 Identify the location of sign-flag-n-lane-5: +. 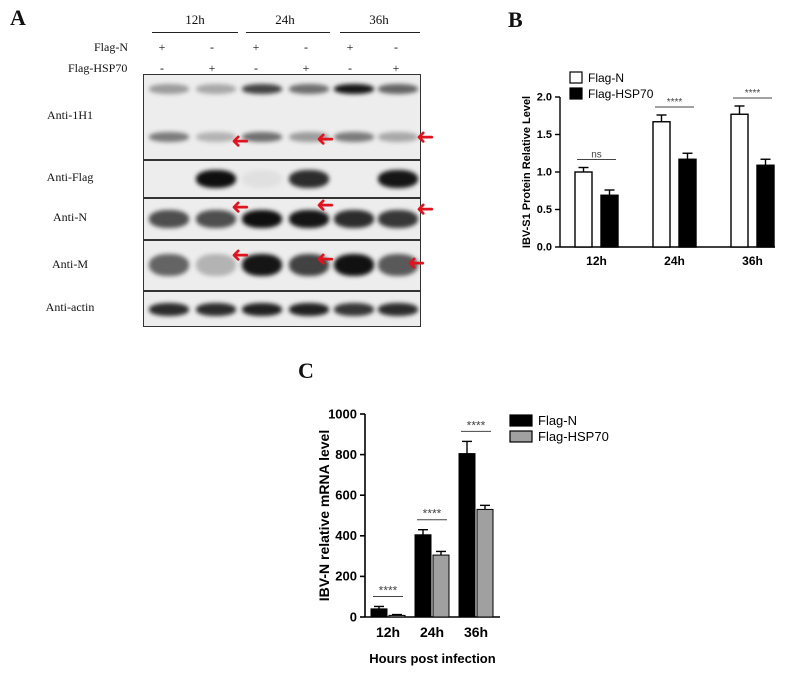
(350, 47).